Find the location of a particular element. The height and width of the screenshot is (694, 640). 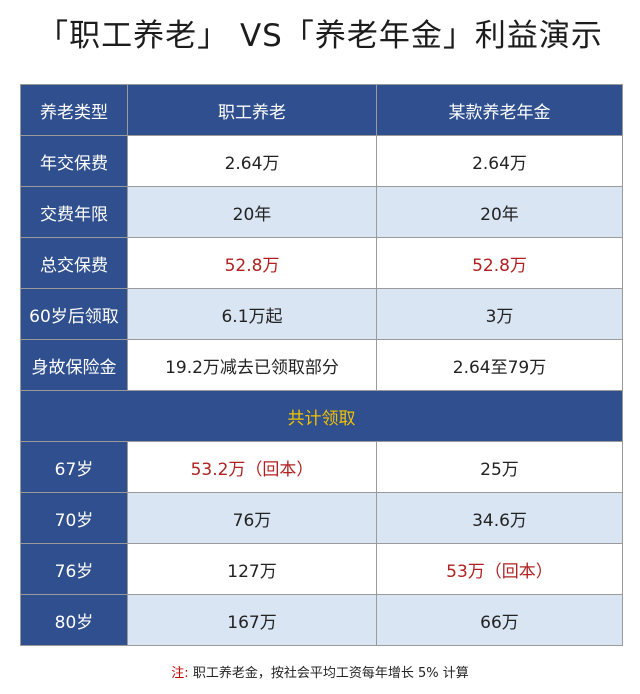

row-col1: 53.2万（回本） is located at coordinates (252, 467).